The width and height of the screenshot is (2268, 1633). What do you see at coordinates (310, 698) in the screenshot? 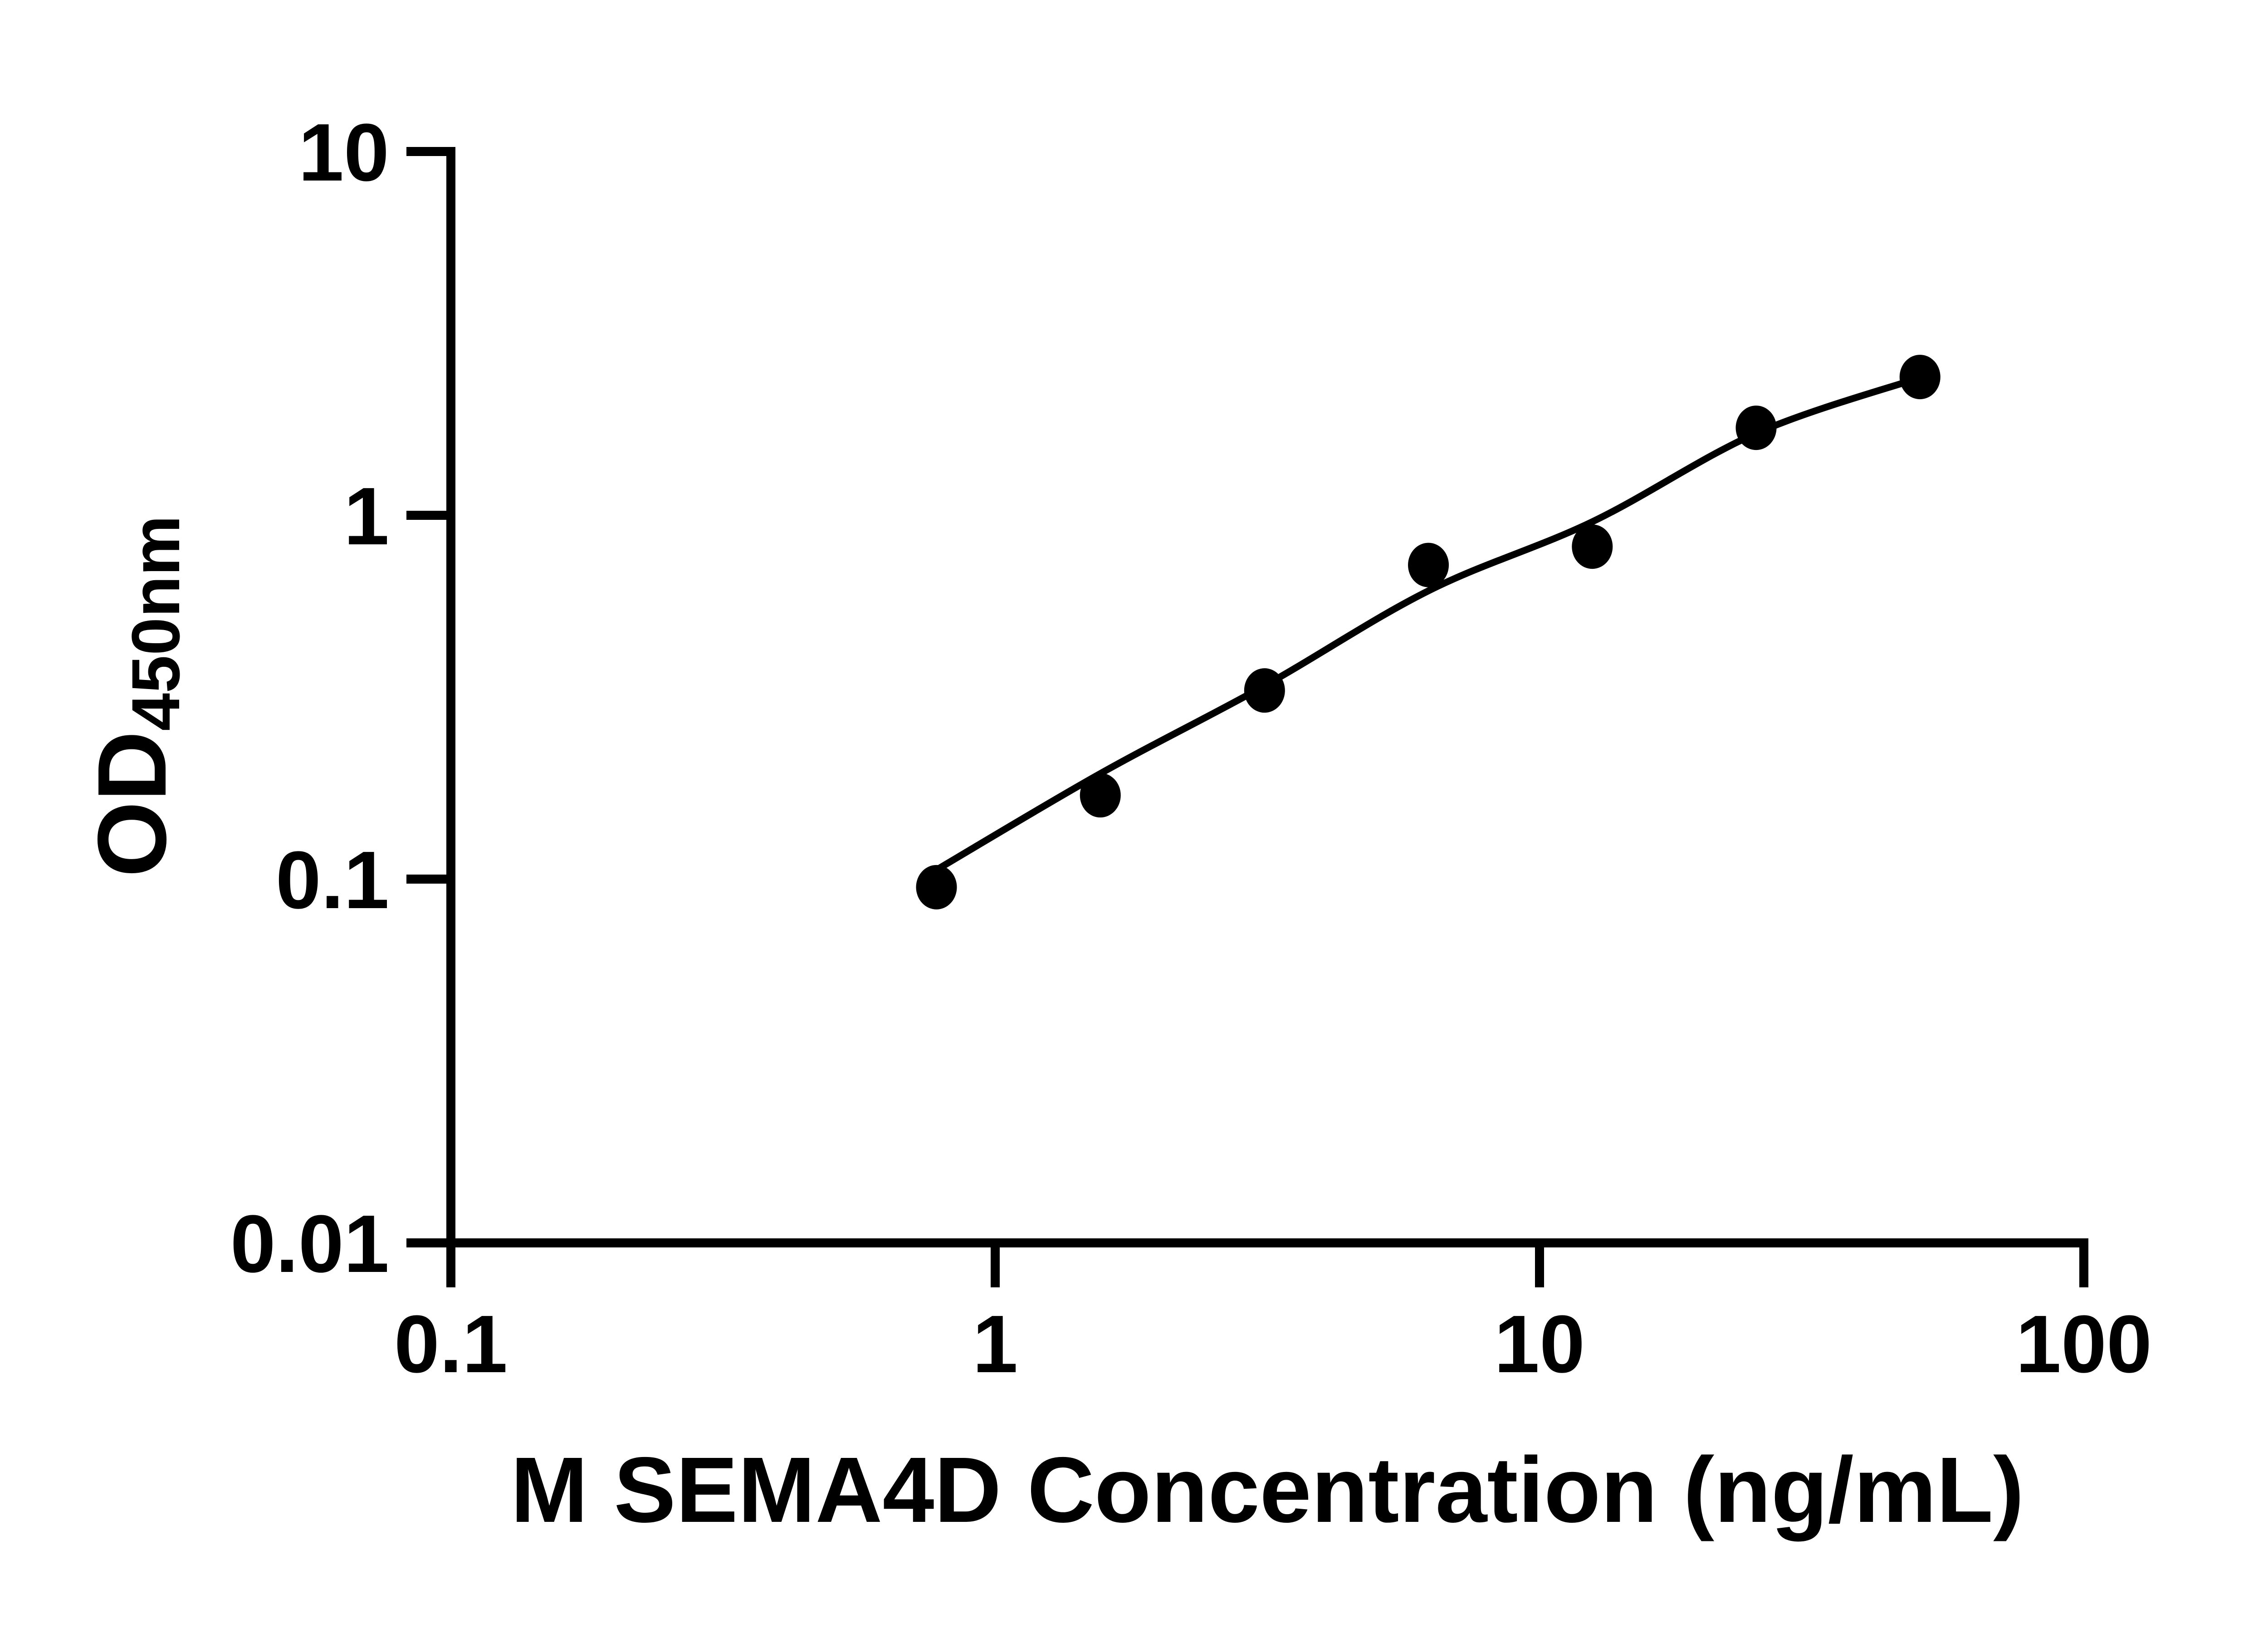
I see `y-axis-tick-labels: 10 1 0.1 0.01` at bounding box center [310, 698].